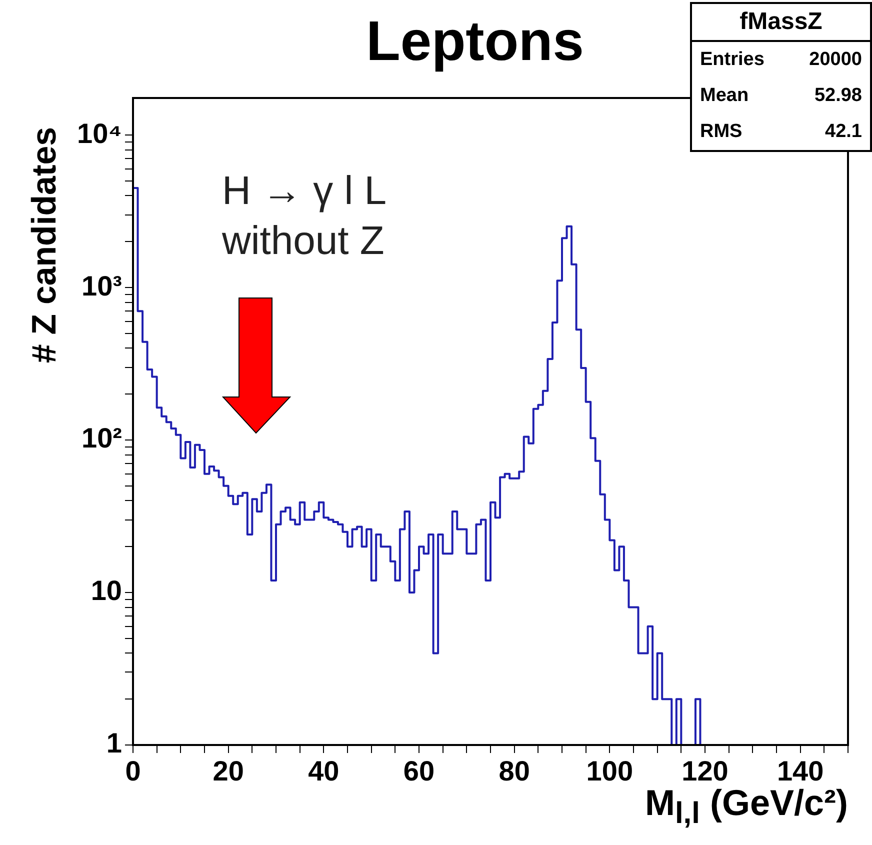 Image resolution: width=872 pixels, height=845 pixels. Describe the element at coordinates (724, 96) in the screenshot. I see `annotation: Mean` at that location.